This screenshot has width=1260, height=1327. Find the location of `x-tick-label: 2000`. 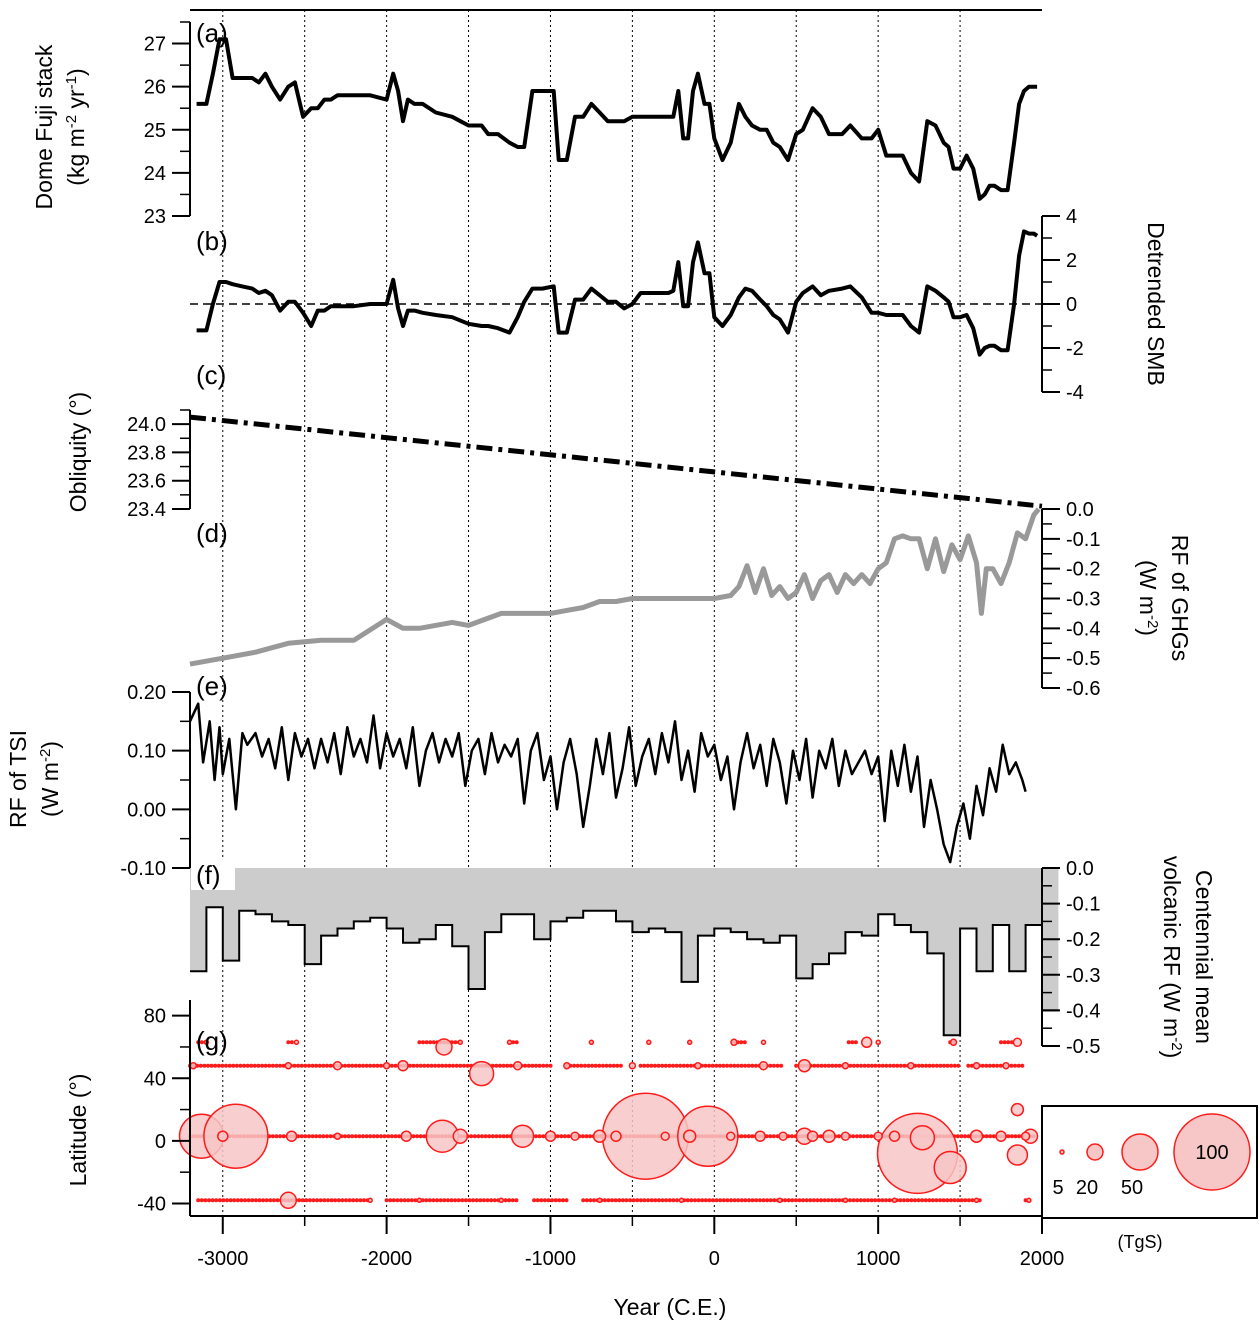

x-tick-label: 2000 is located at coordinates (1042, 1259).